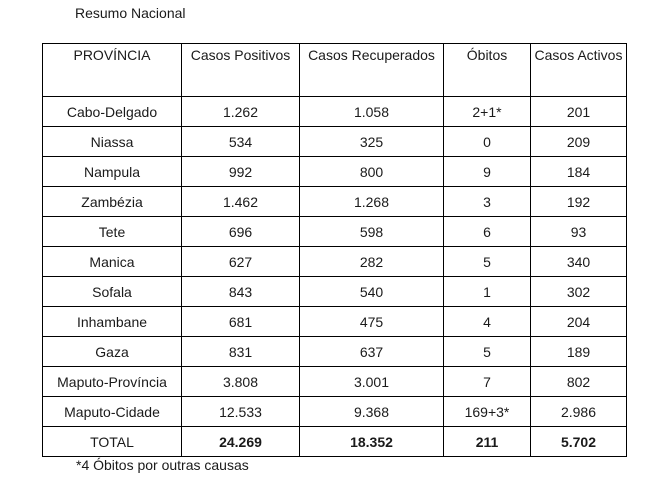 The height and width of the screenshot is (484, 670). I want to click on header-provincia: PROVÍNCIA, so click(112, 70).